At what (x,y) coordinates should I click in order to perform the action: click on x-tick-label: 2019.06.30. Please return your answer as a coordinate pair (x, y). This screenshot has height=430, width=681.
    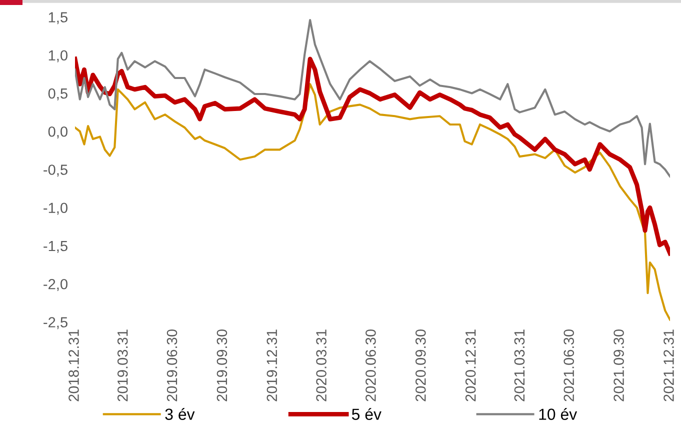
    Looking at the image, I should click on (172, 366).